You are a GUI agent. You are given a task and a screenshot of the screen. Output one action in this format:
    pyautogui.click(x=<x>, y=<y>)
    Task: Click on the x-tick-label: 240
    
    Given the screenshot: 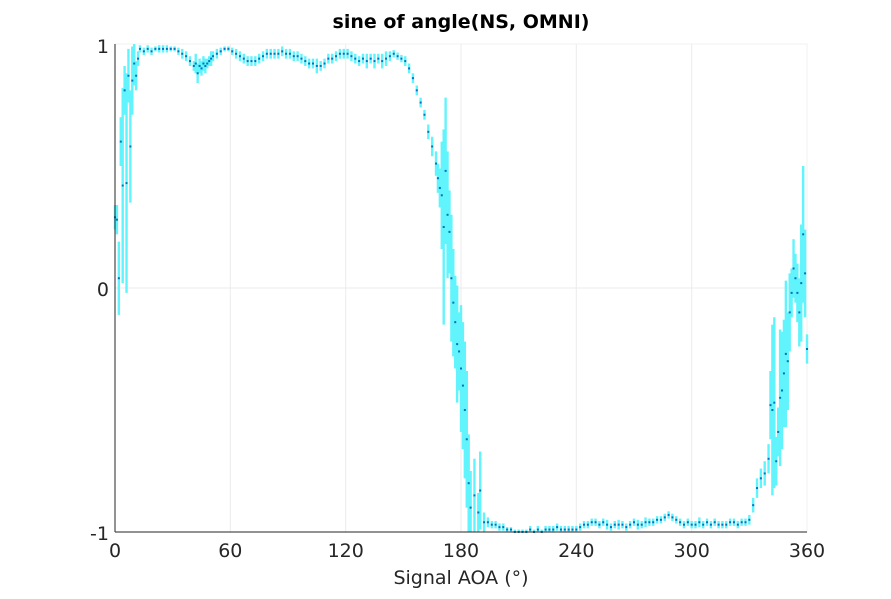 What is the action you would take?
    pyautogui.click(x=576, y=551)
    